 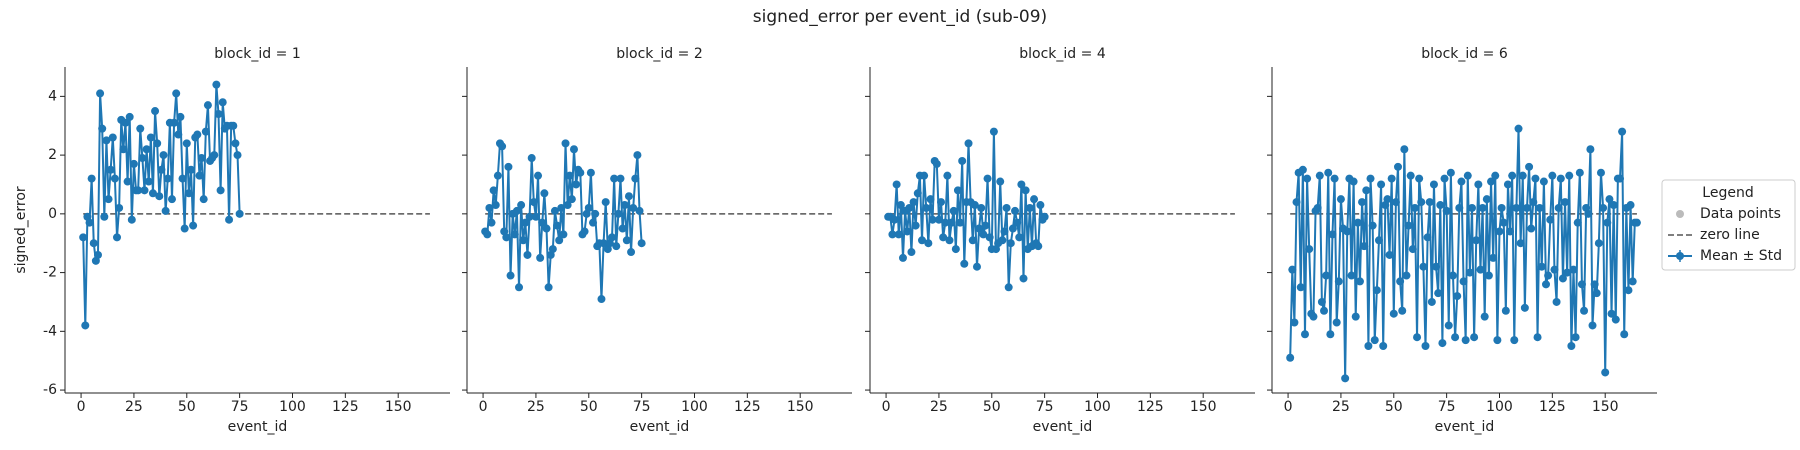 I want to click on x-tick-label: 125, so click(x=747, y=407).